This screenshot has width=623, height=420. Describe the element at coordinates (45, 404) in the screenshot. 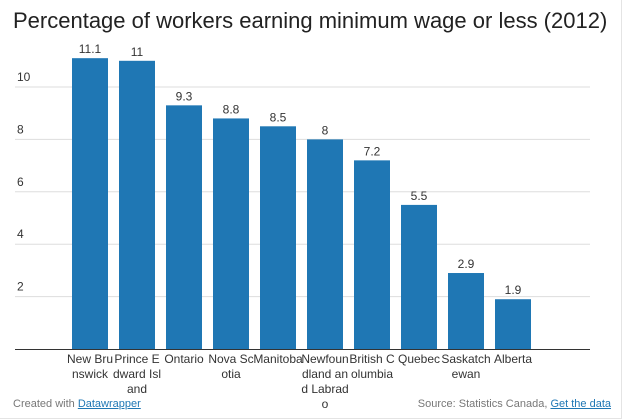

I see `credit-prefix: Created with` at that location.